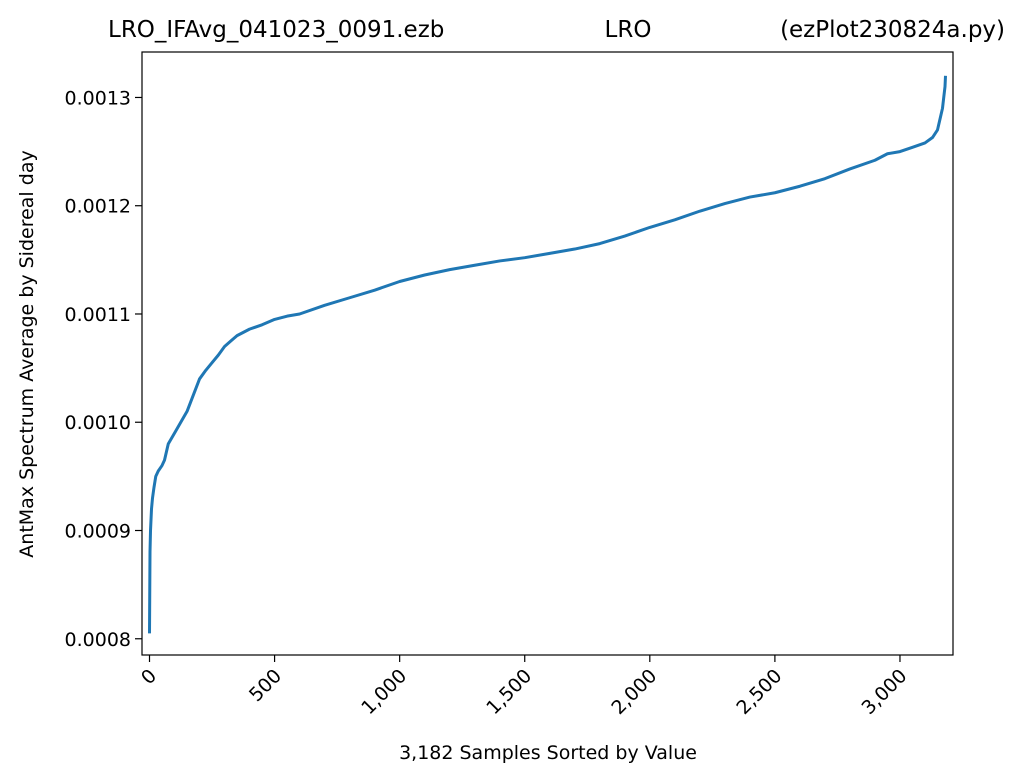 Image resolution: width=1024 pixels, height=781 pixels. Describe the element at coordinates (98, 532) in the screenshot. I see `y-tick-label: 0.0009` at that location.